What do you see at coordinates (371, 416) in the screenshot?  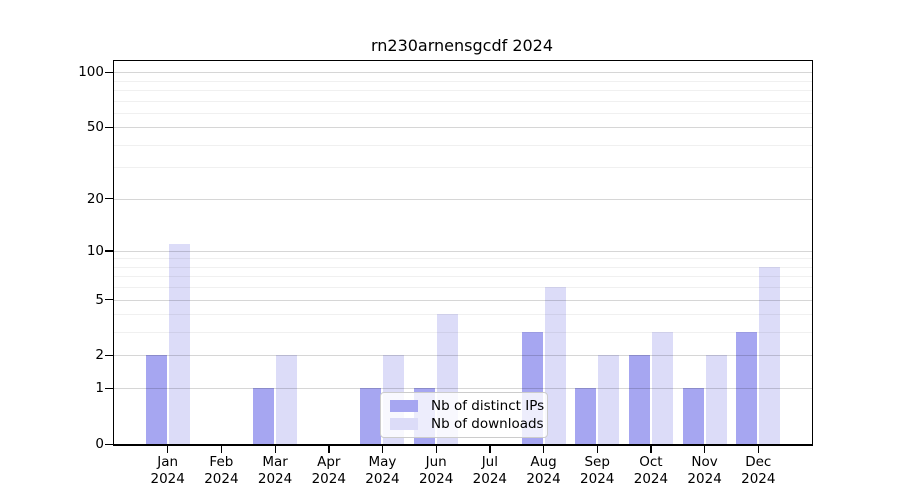 I see `bar-distinct-ips-may` at bounding box center [371, 416].